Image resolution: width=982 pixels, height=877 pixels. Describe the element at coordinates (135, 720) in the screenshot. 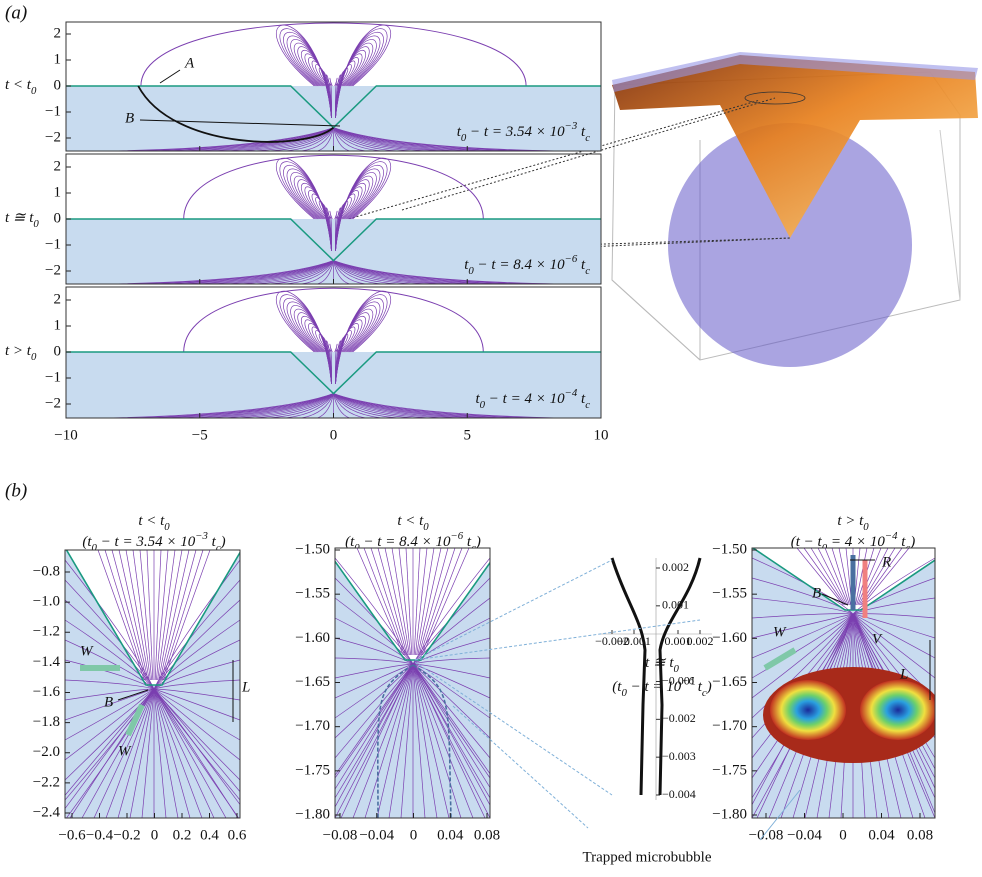

I see `arrow-w` at that location.